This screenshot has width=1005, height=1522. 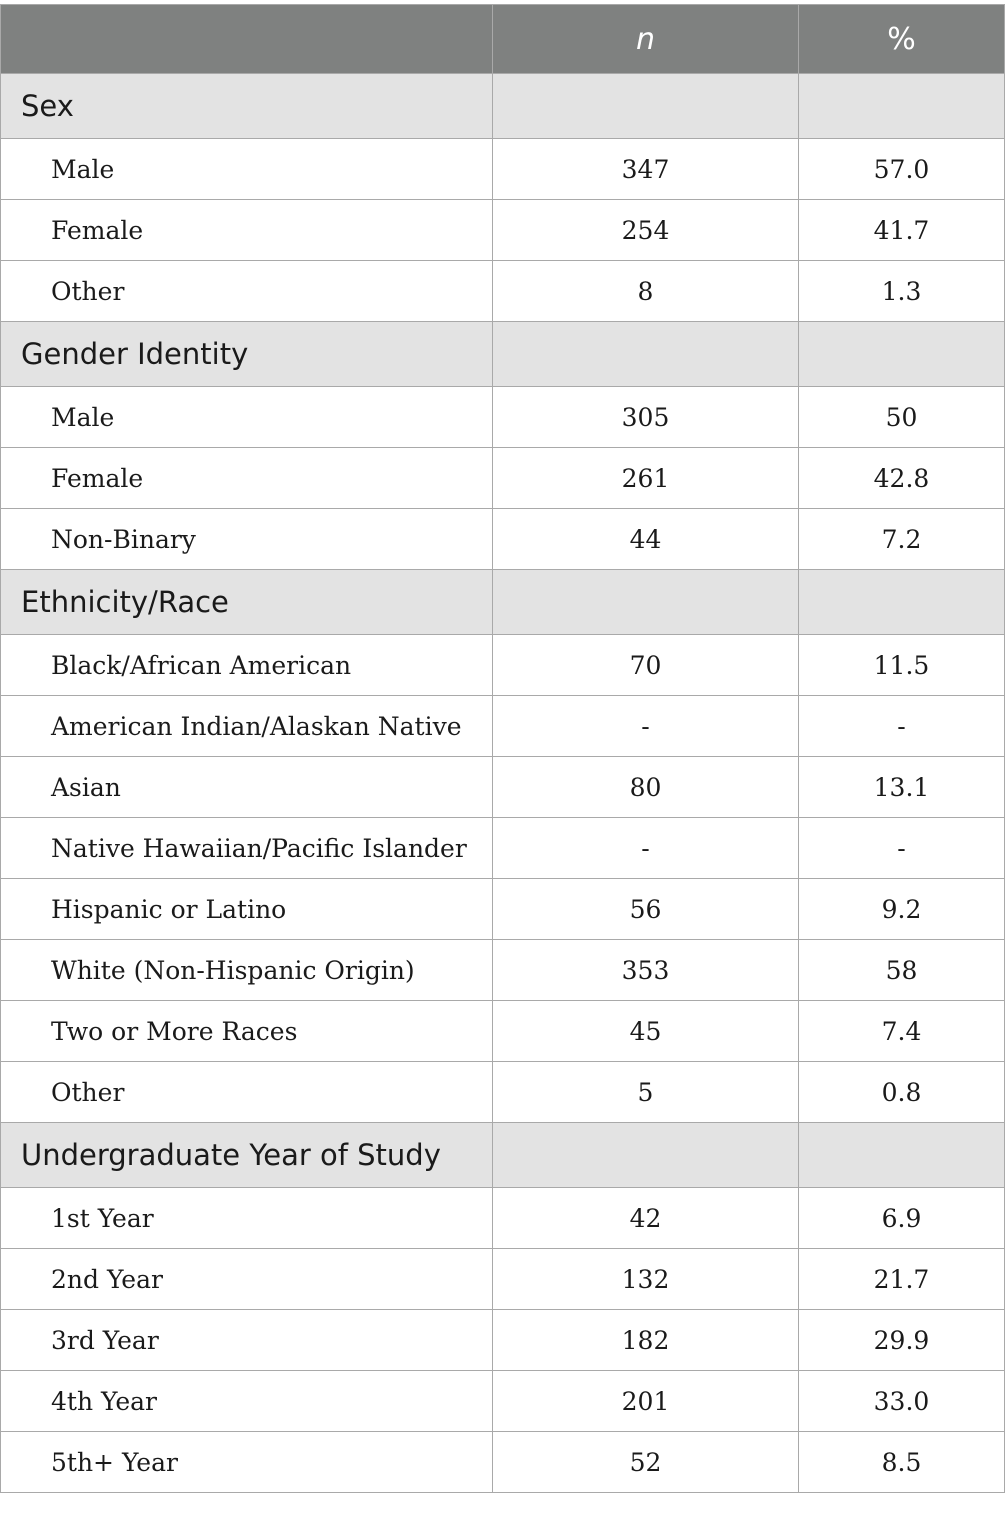 I want to click on table-row: 1st Year 42 6.9, so click(x=502, y=1218).